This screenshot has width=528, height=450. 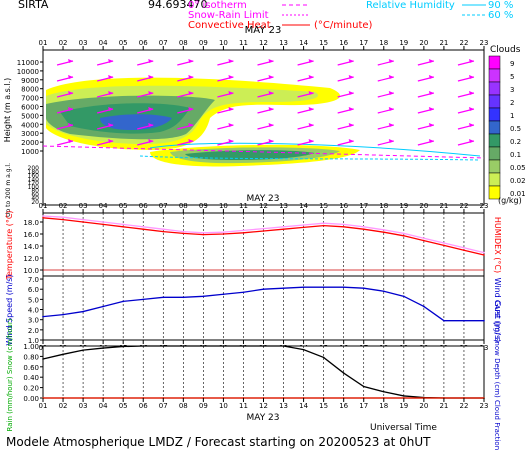 What do you see at coordinates (143, 406) in the screenshot?
I see `hour-bottom-tick-label: 06` at bounding box center [143, 406].